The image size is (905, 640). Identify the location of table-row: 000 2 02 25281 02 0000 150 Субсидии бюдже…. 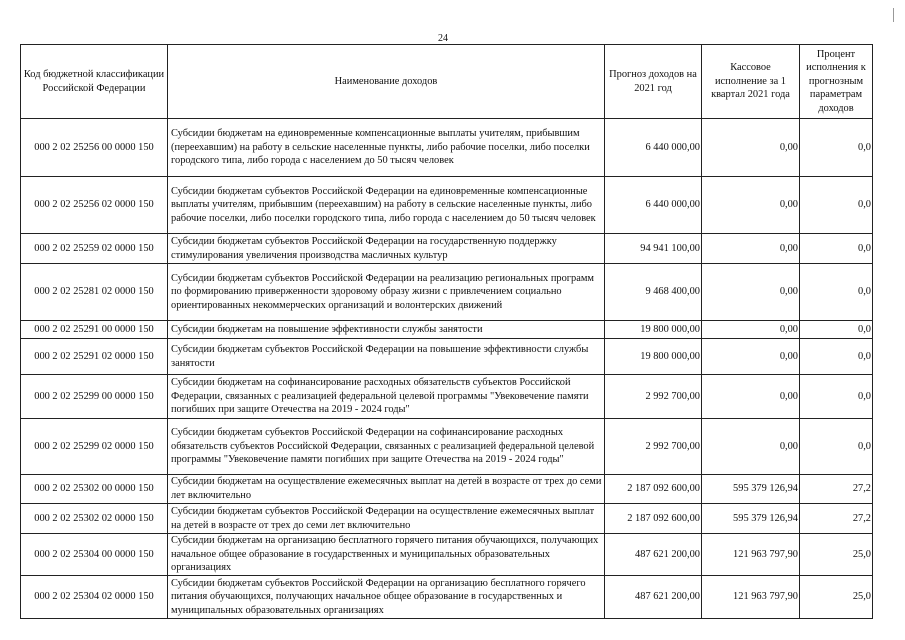
(446, 292).